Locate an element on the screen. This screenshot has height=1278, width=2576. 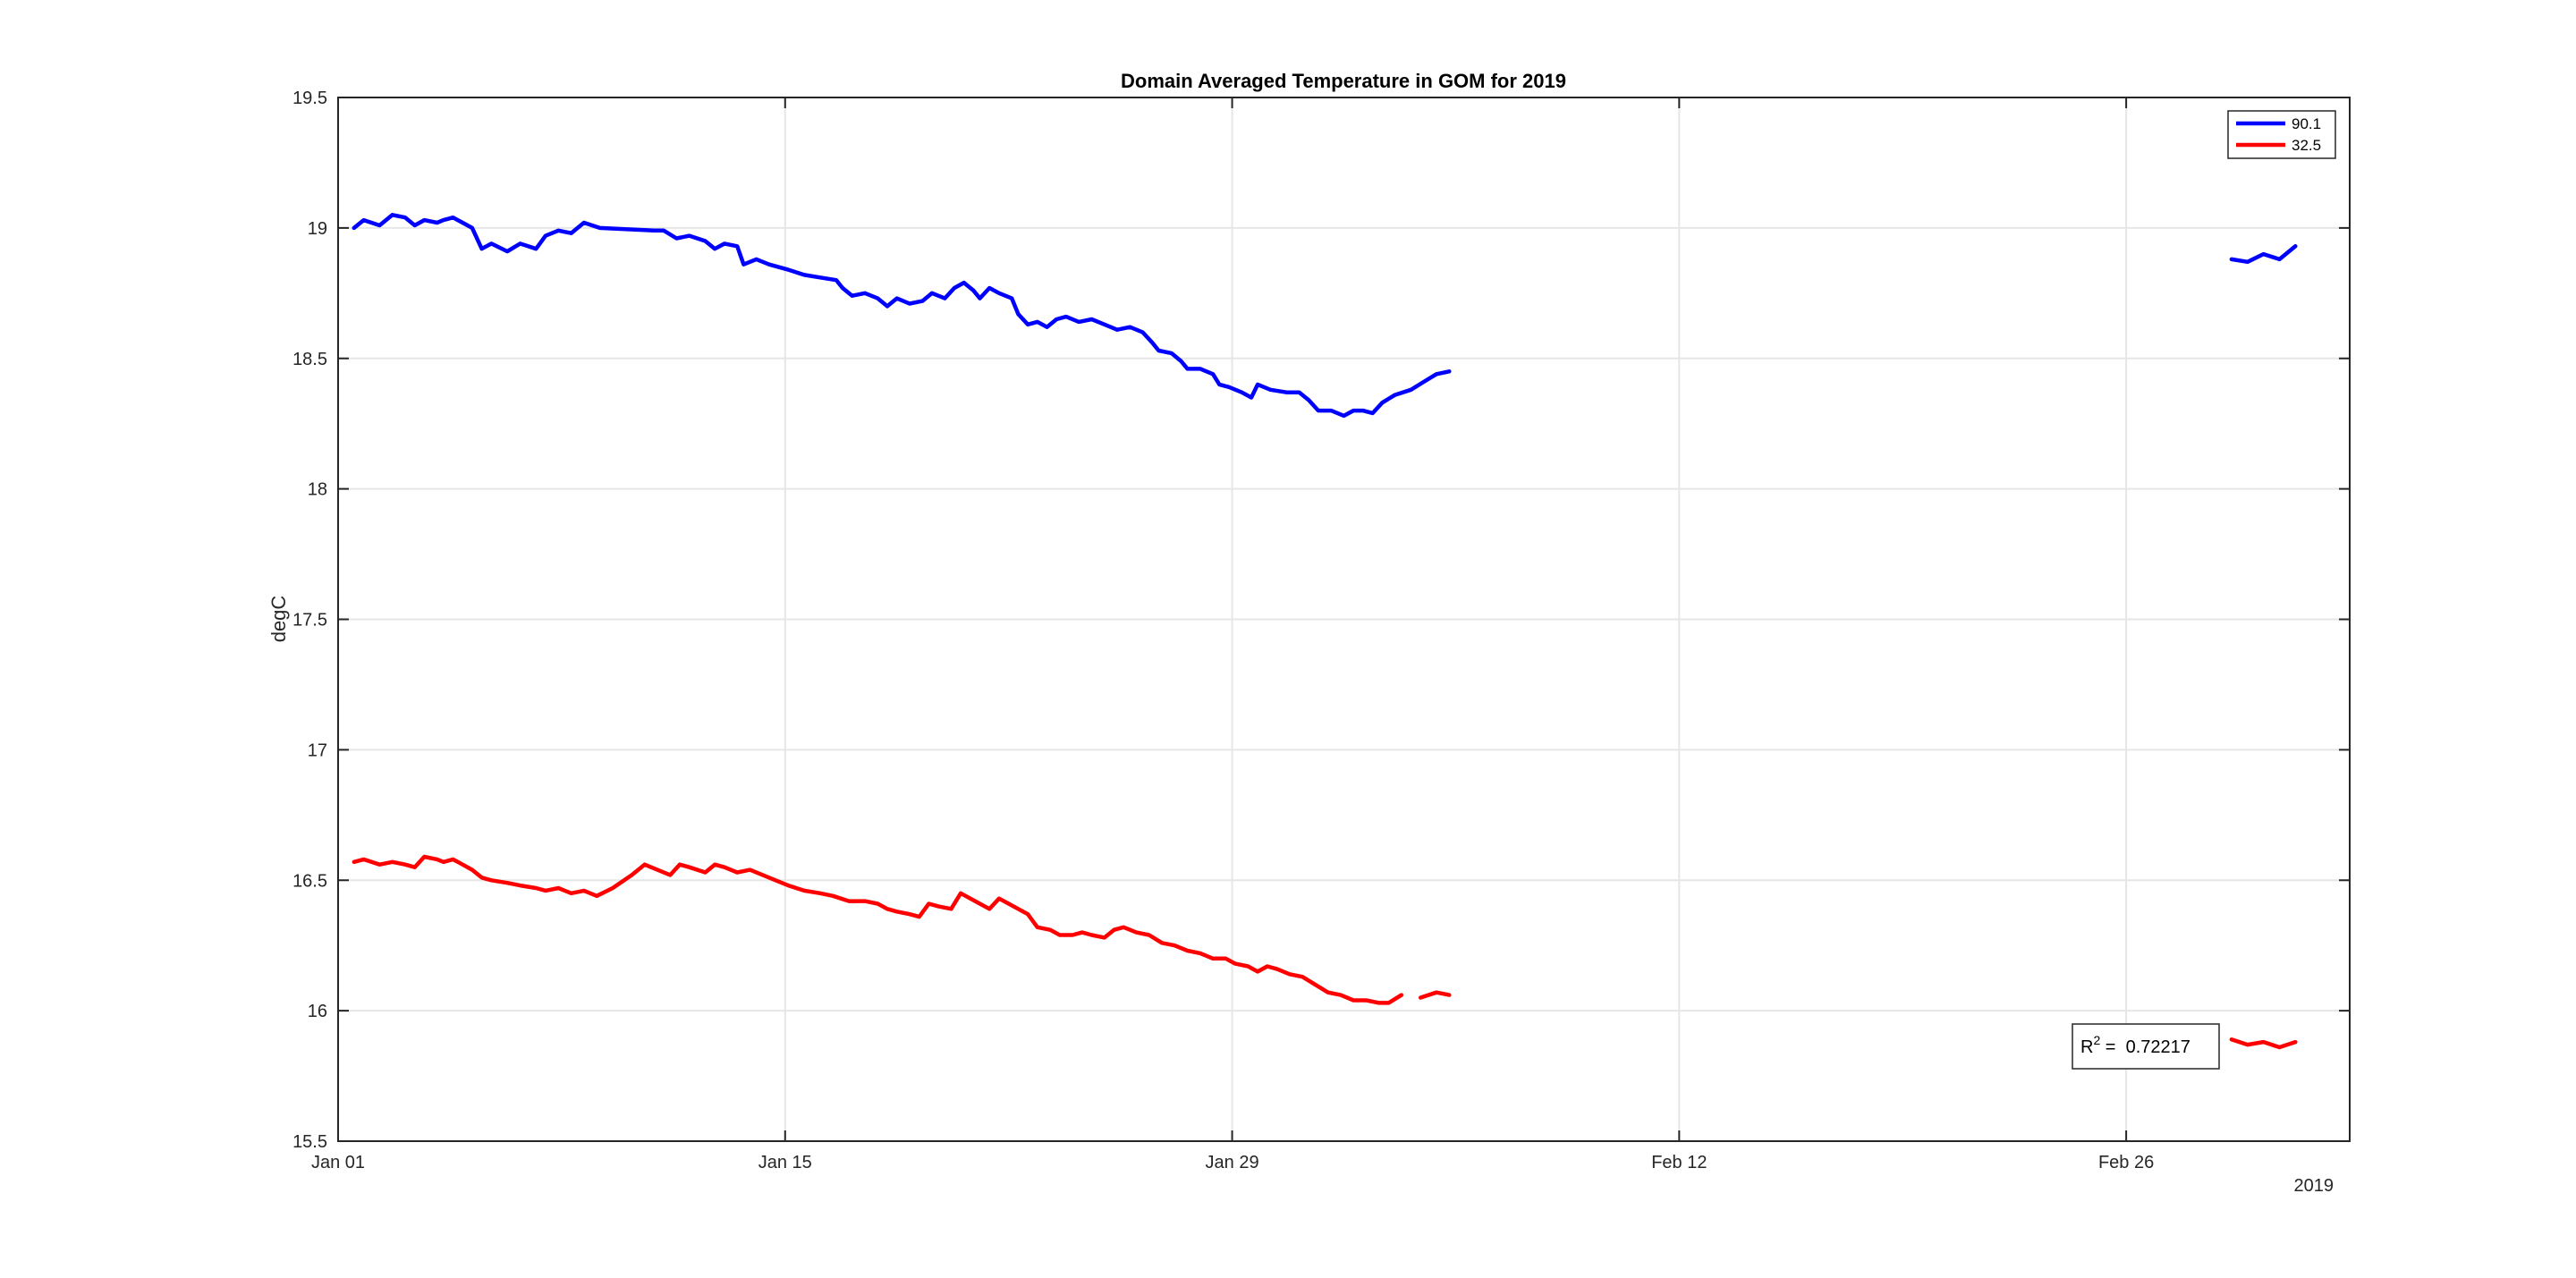
x-axis-year-label: 2019 is located at coordinates (2314, 1186).